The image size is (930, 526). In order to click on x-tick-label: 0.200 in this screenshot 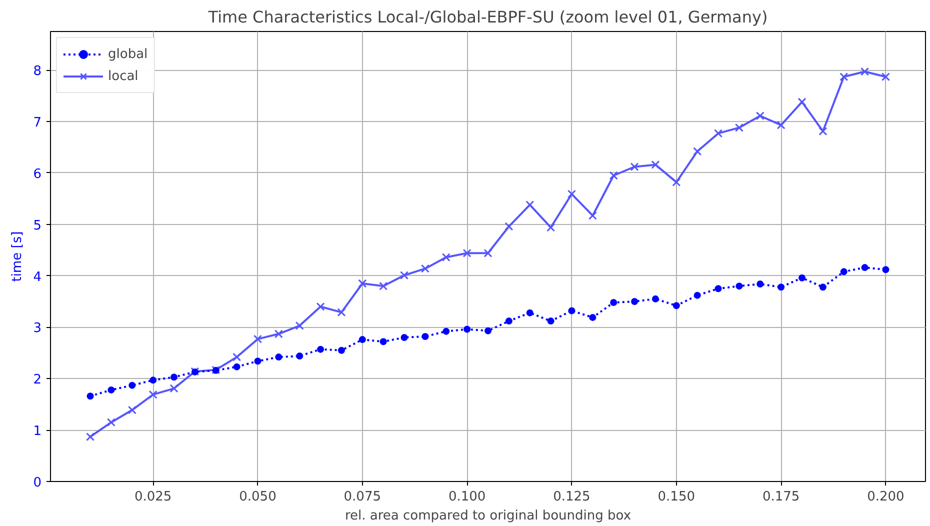, I will do `click(885, 497)`.